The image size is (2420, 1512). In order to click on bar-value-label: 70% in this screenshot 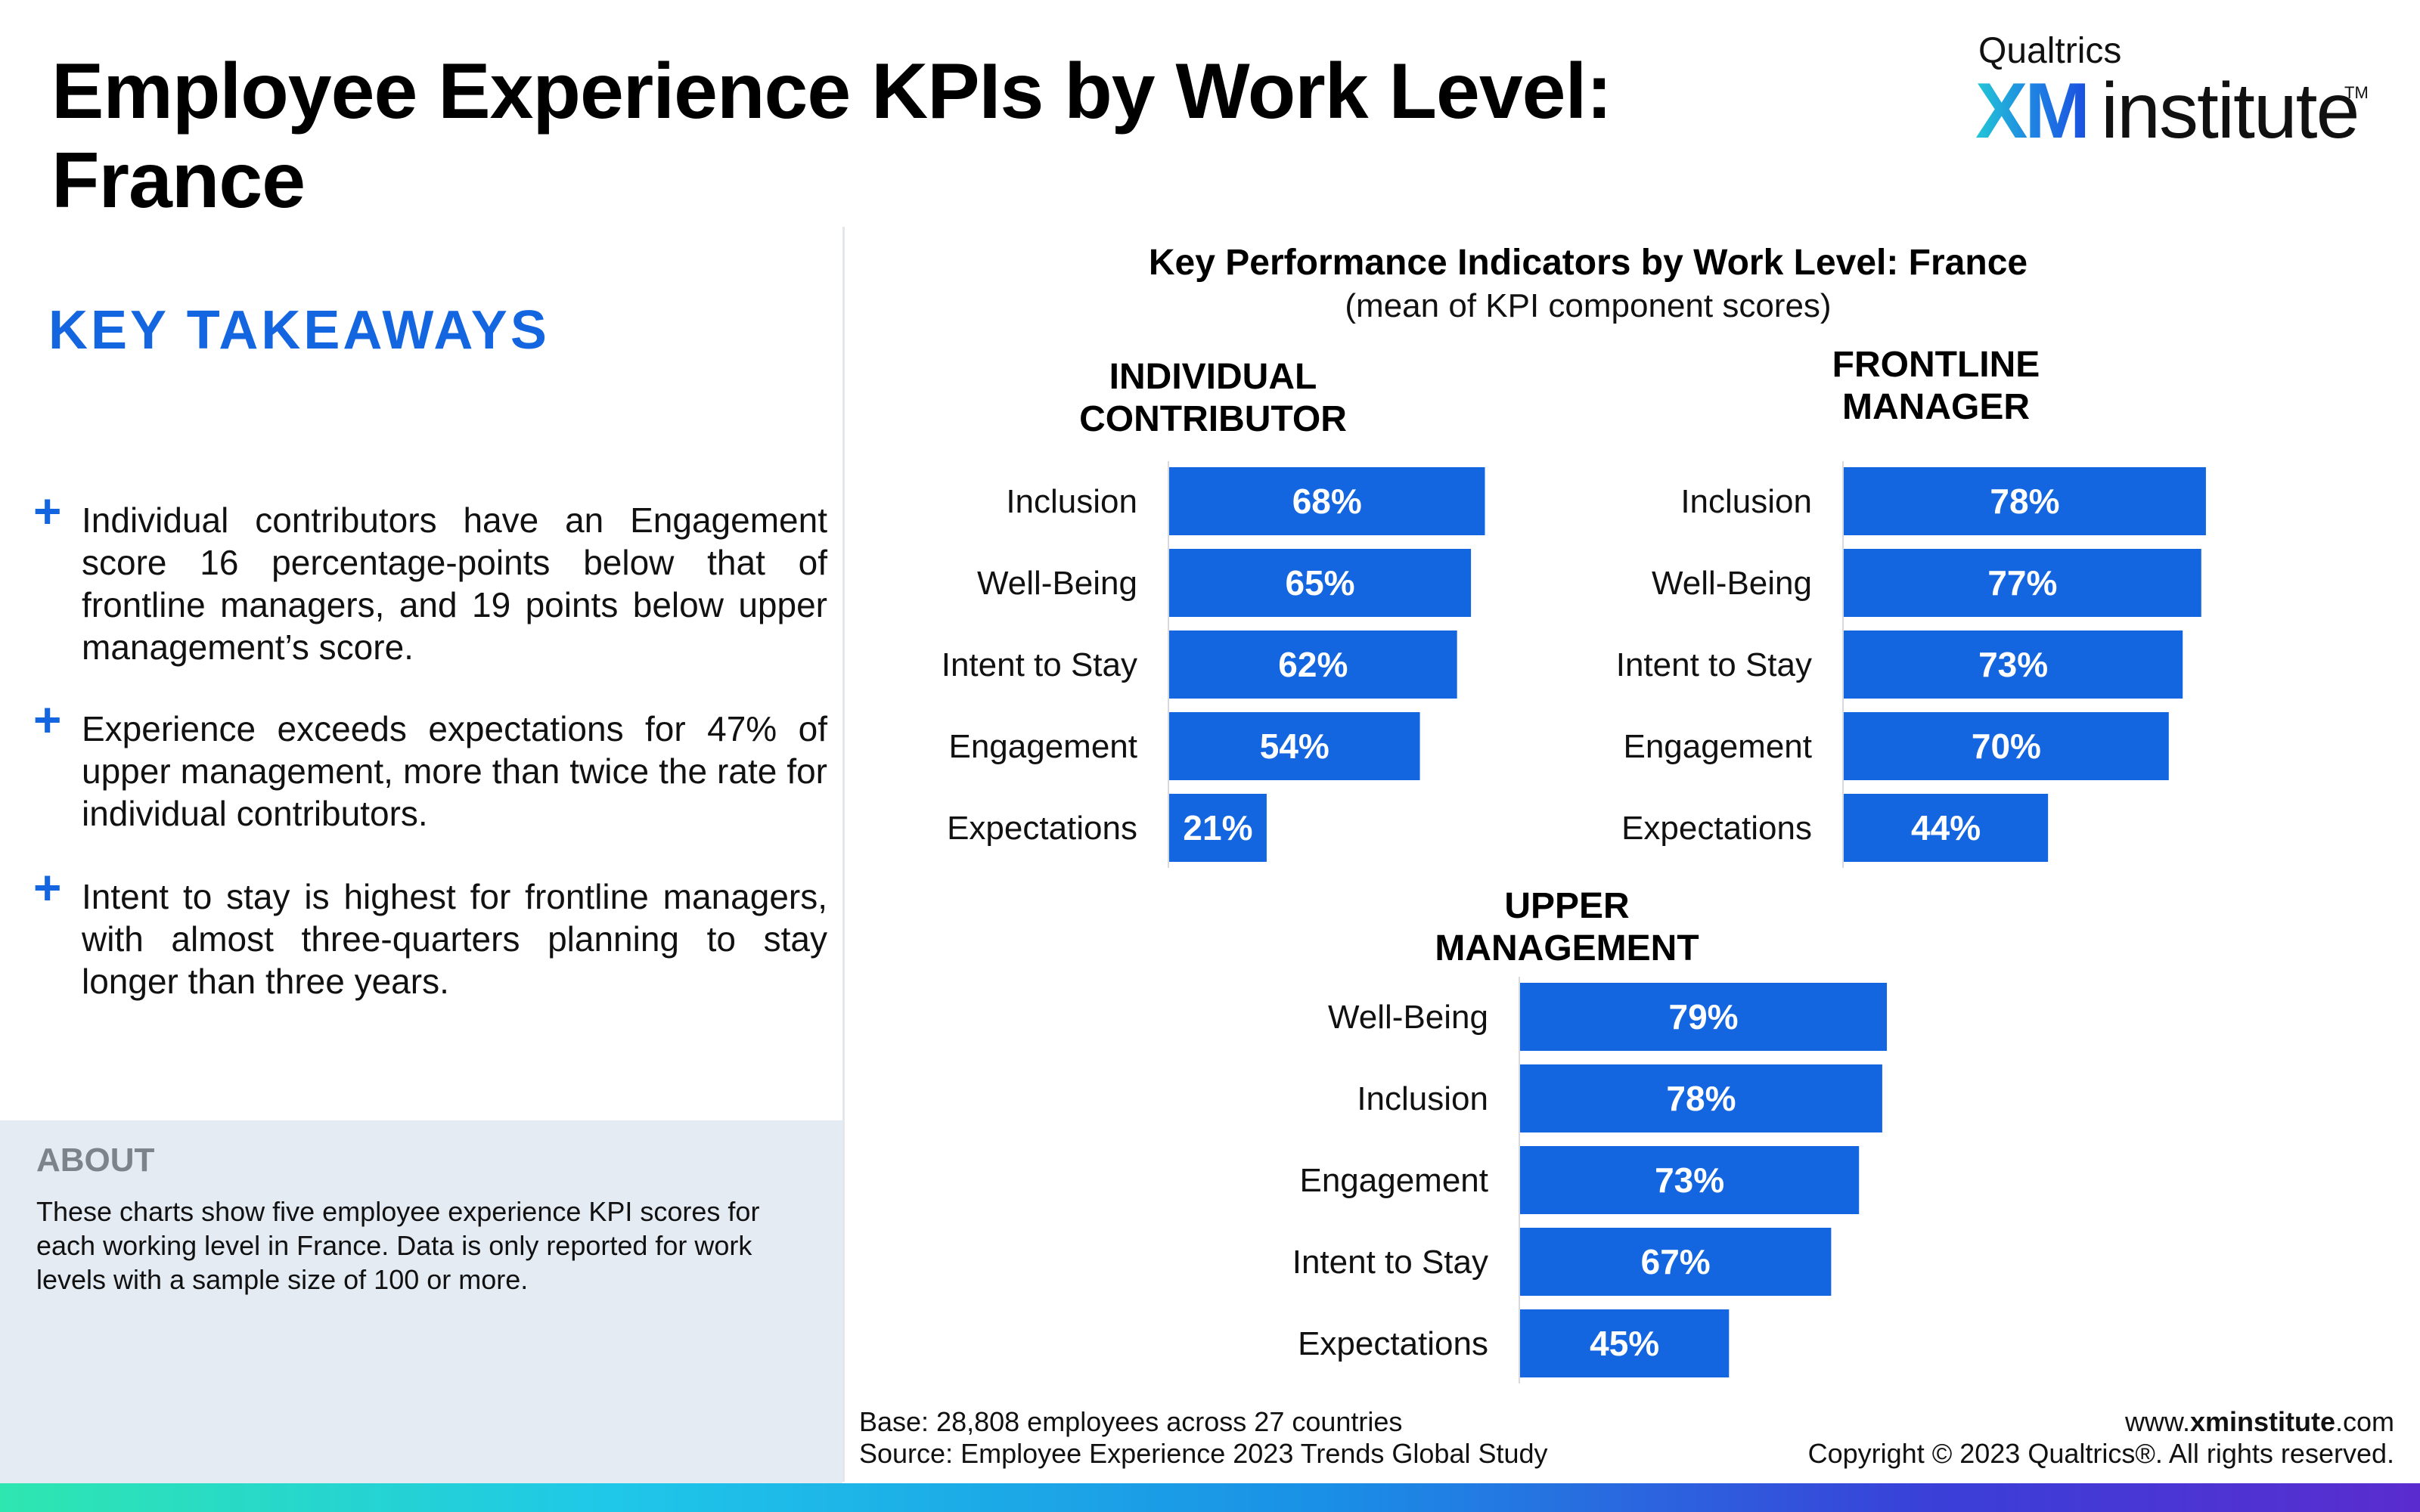, I will do `click(2006, 746)`.